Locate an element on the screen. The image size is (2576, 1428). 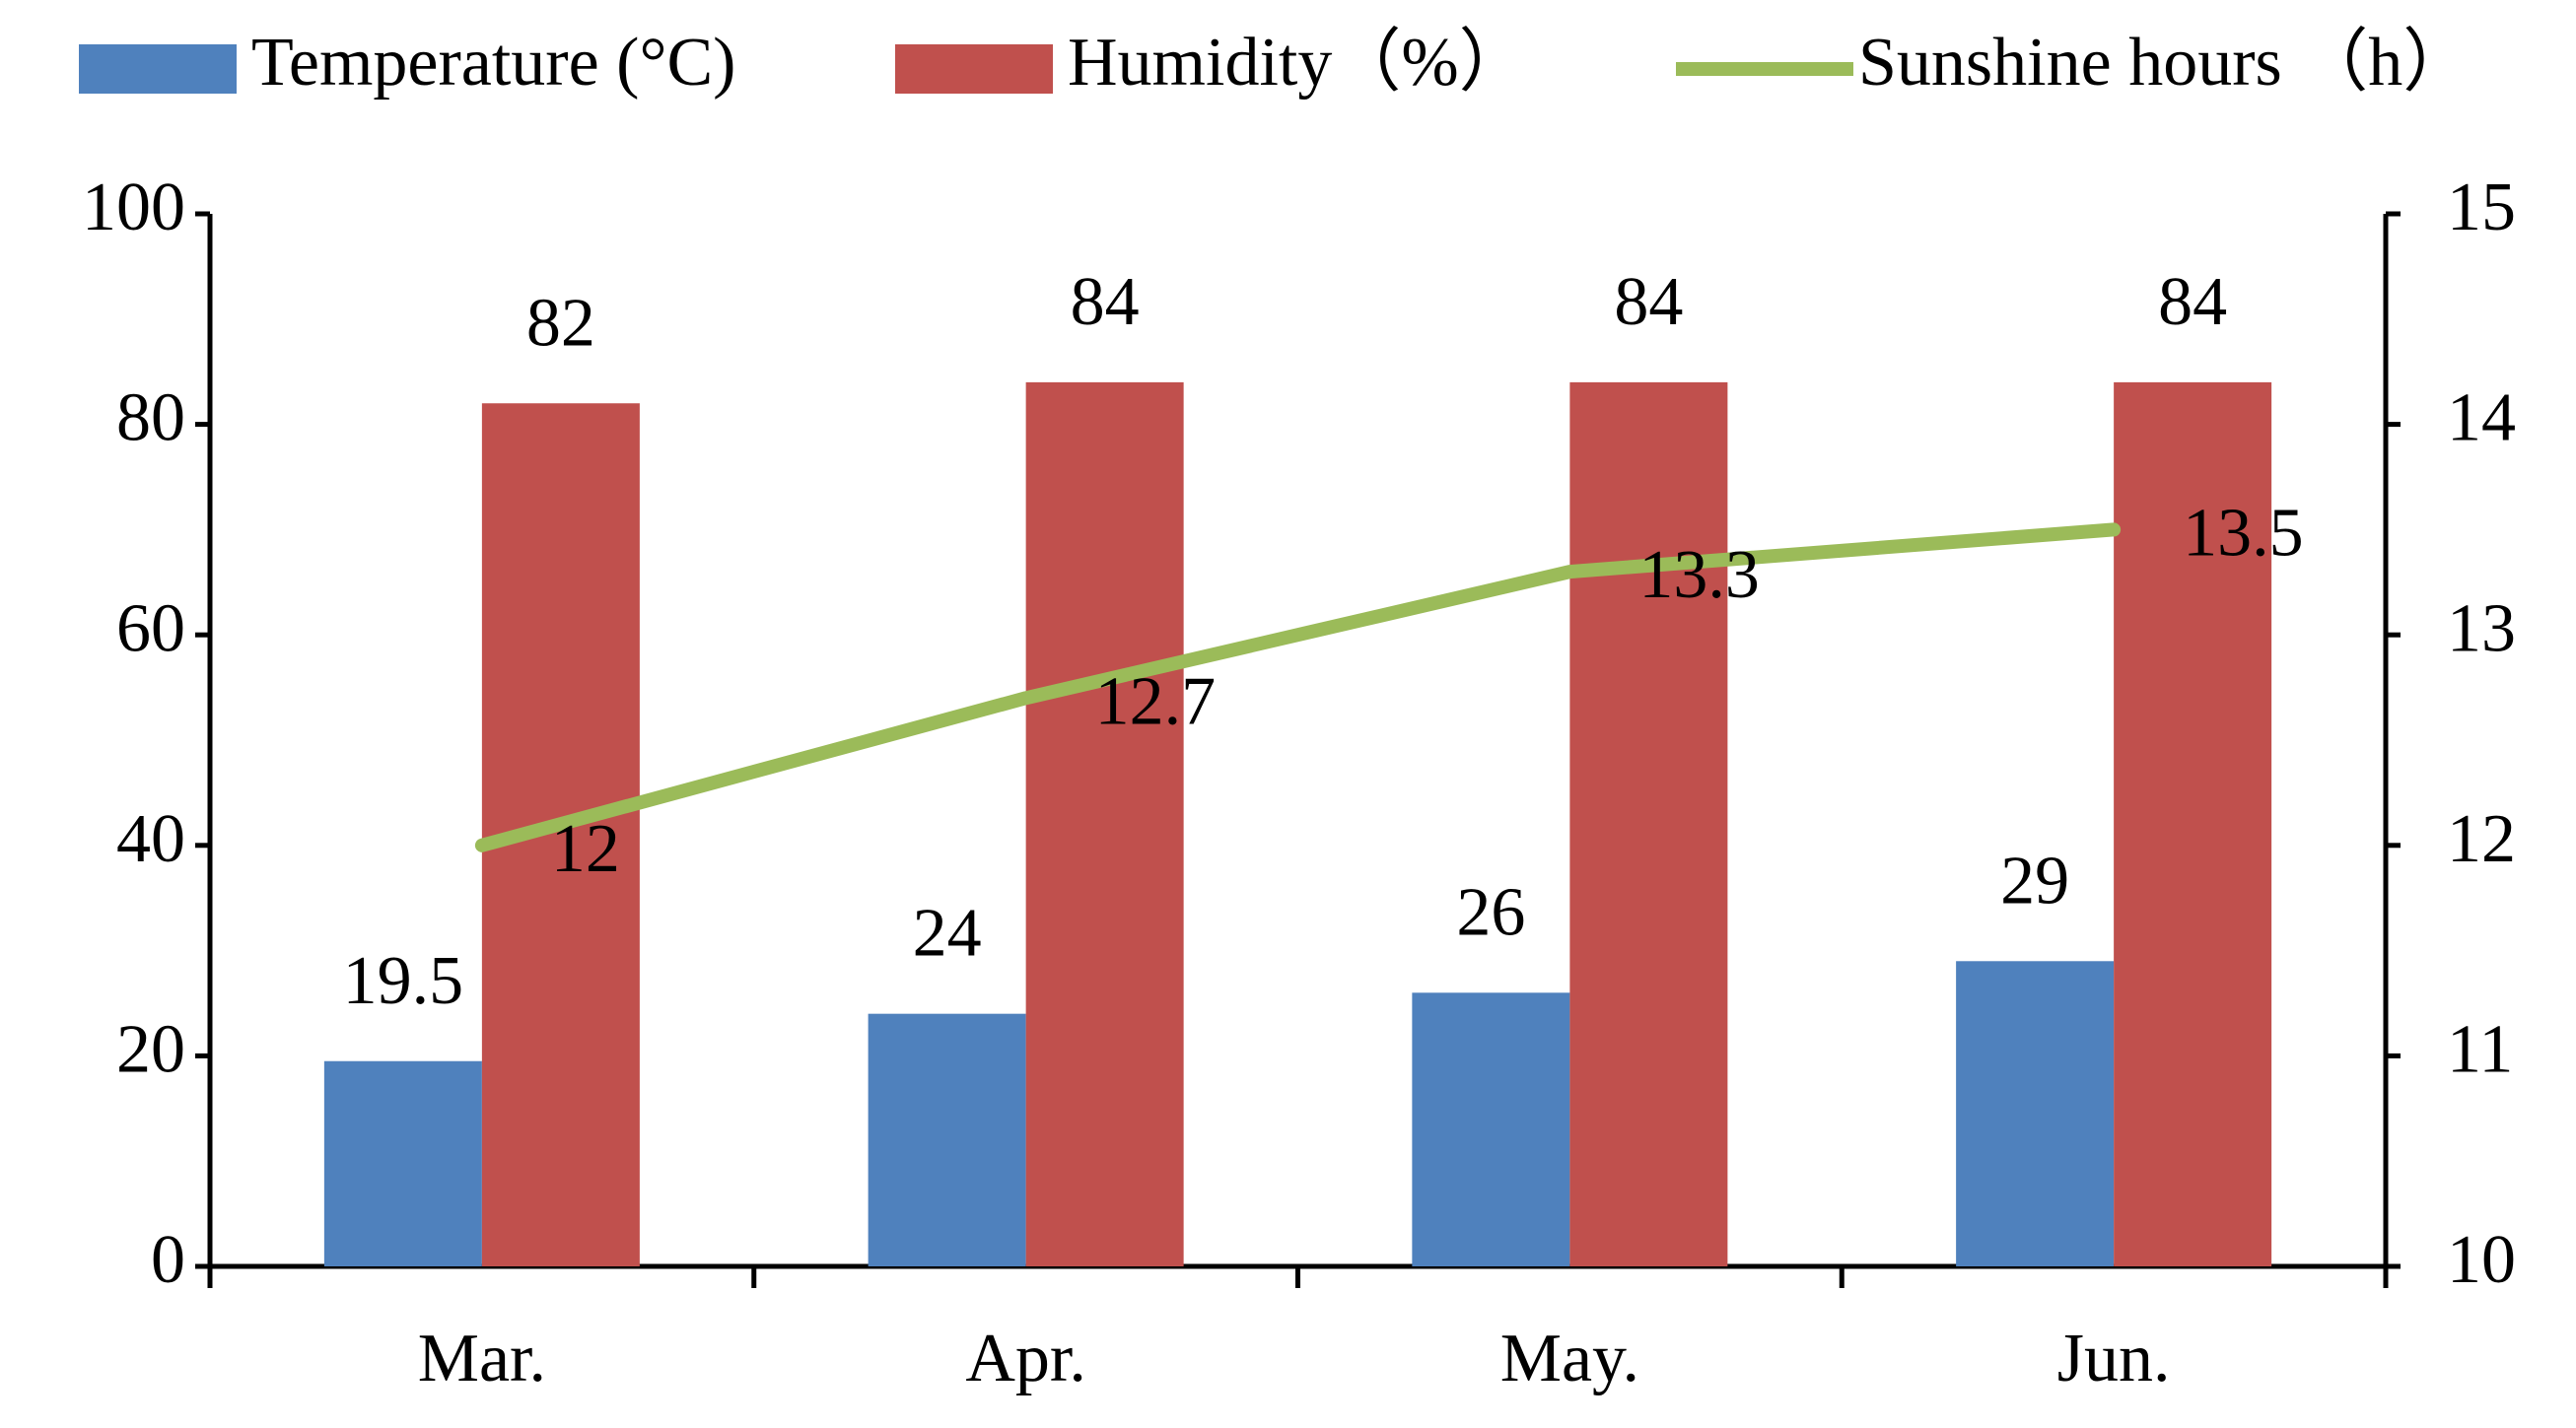
y-tick-label: 0 is located at coordinates (168, 1260).